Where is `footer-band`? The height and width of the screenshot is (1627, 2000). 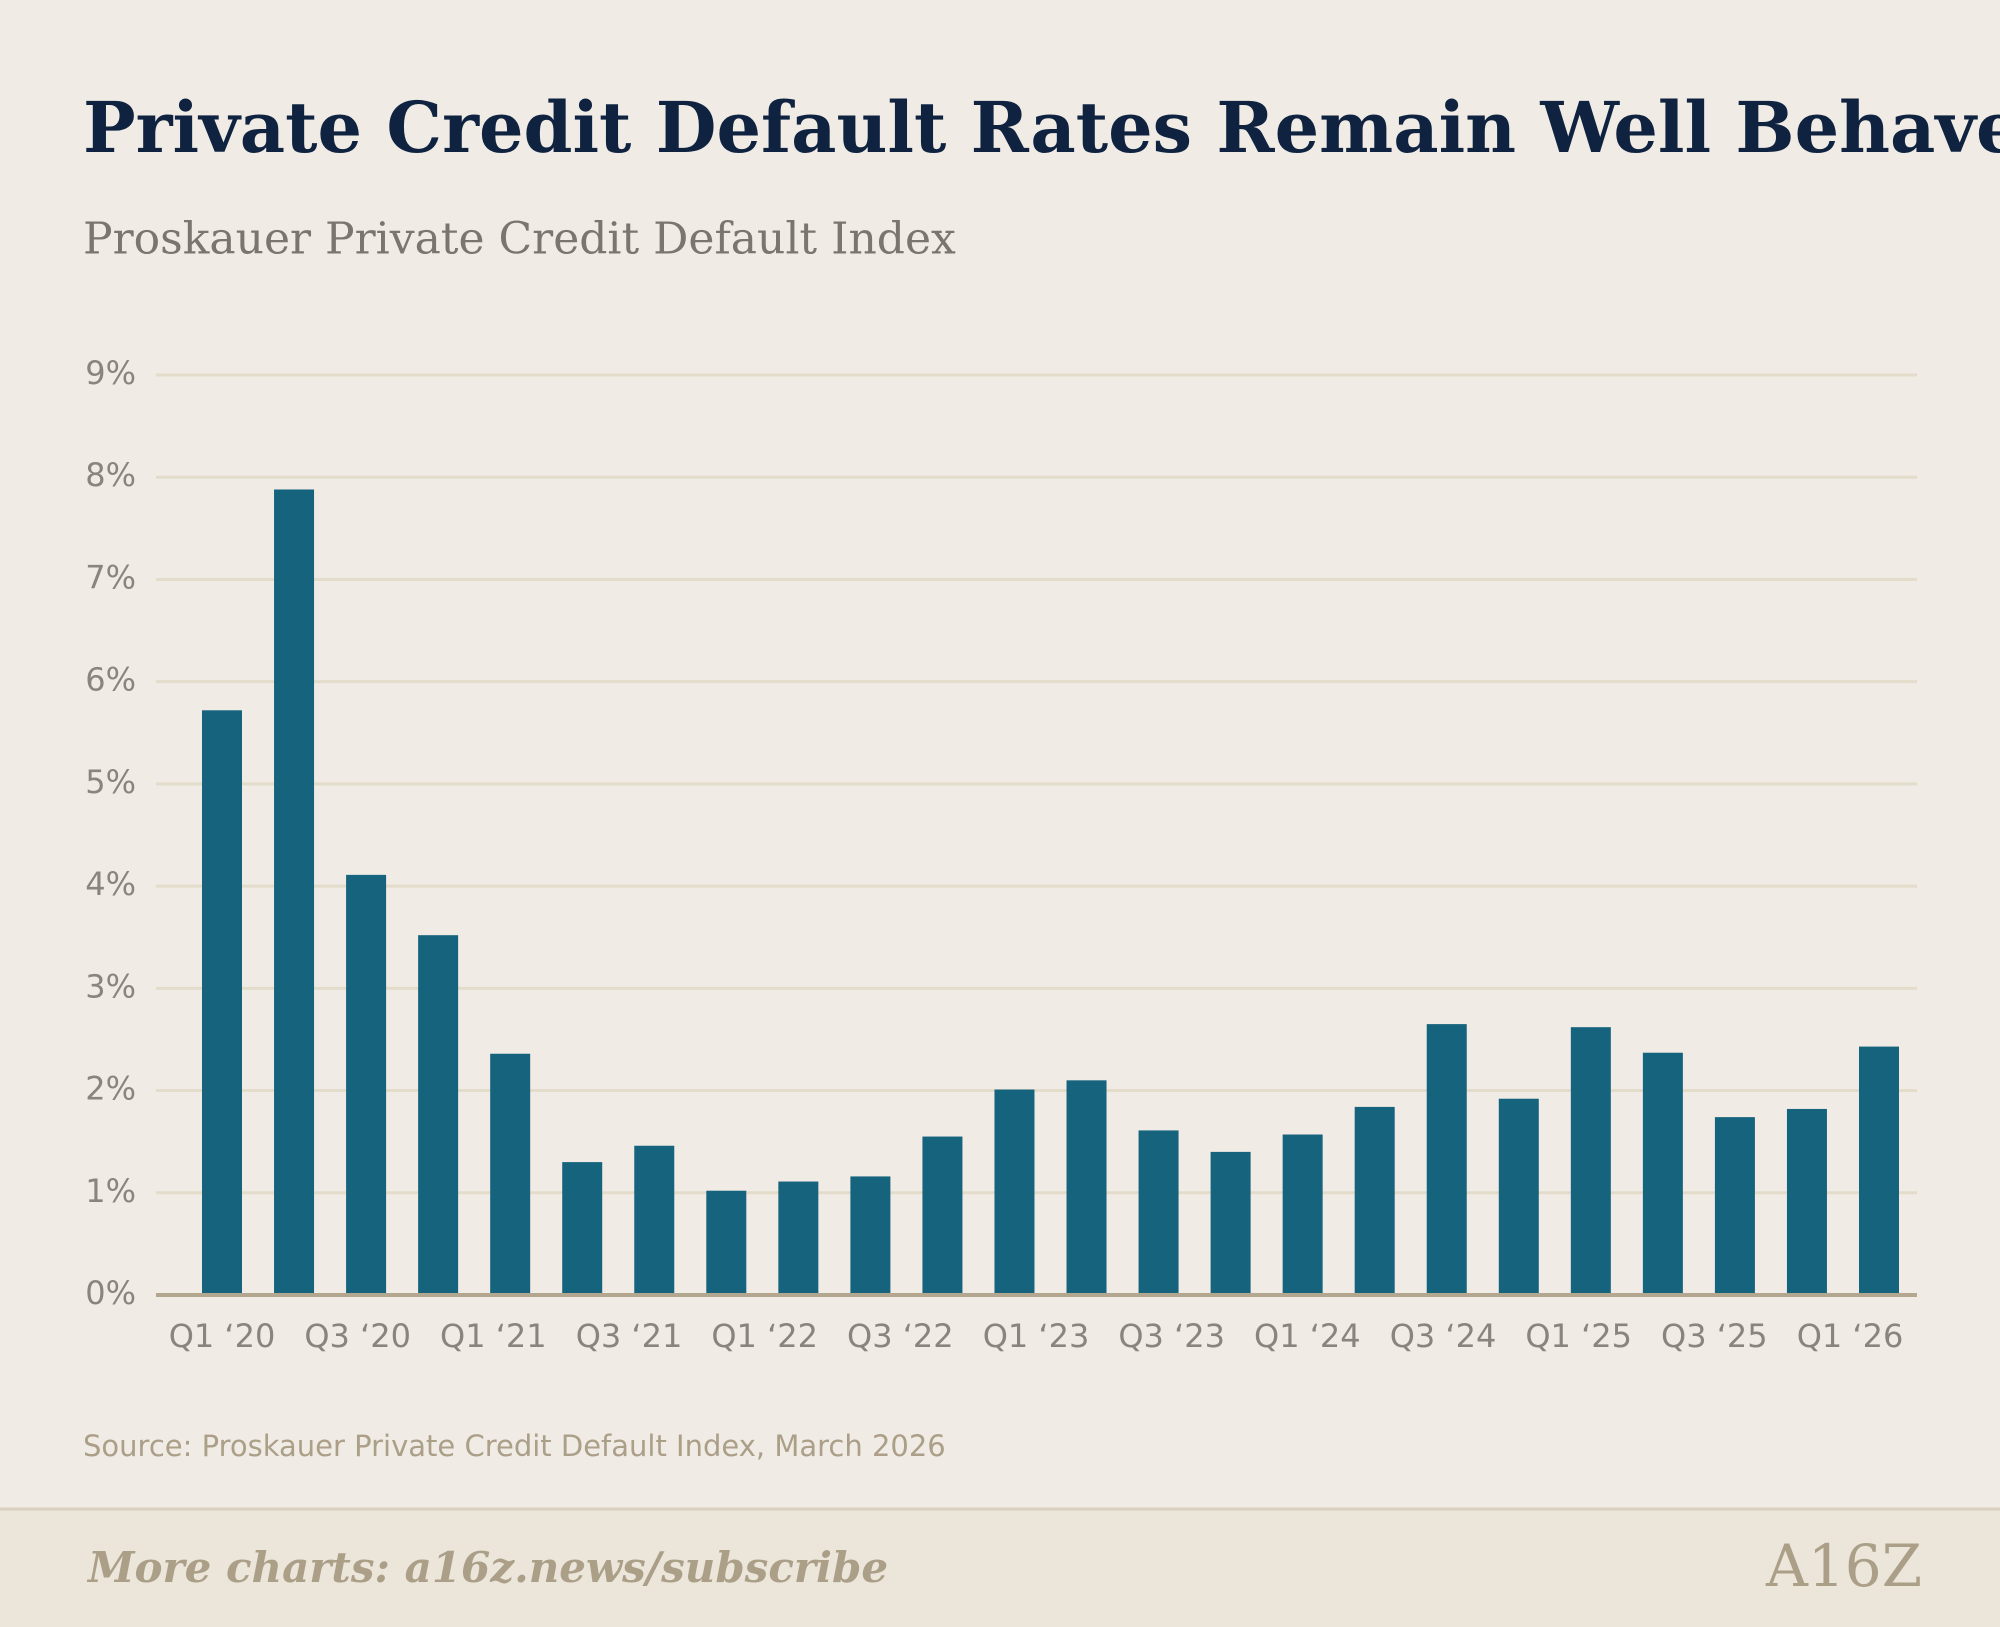
footer-band is located at coordinates (1000, 1568).